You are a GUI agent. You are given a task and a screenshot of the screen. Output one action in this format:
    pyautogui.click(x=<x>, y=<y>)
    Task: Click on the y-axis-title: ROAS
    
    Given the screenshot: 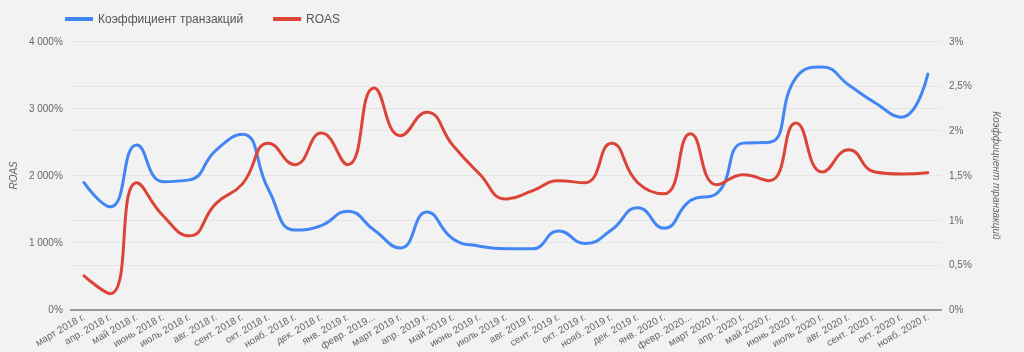 What is the action you would take?
    pyautogui.click(x=13, y=175)
    